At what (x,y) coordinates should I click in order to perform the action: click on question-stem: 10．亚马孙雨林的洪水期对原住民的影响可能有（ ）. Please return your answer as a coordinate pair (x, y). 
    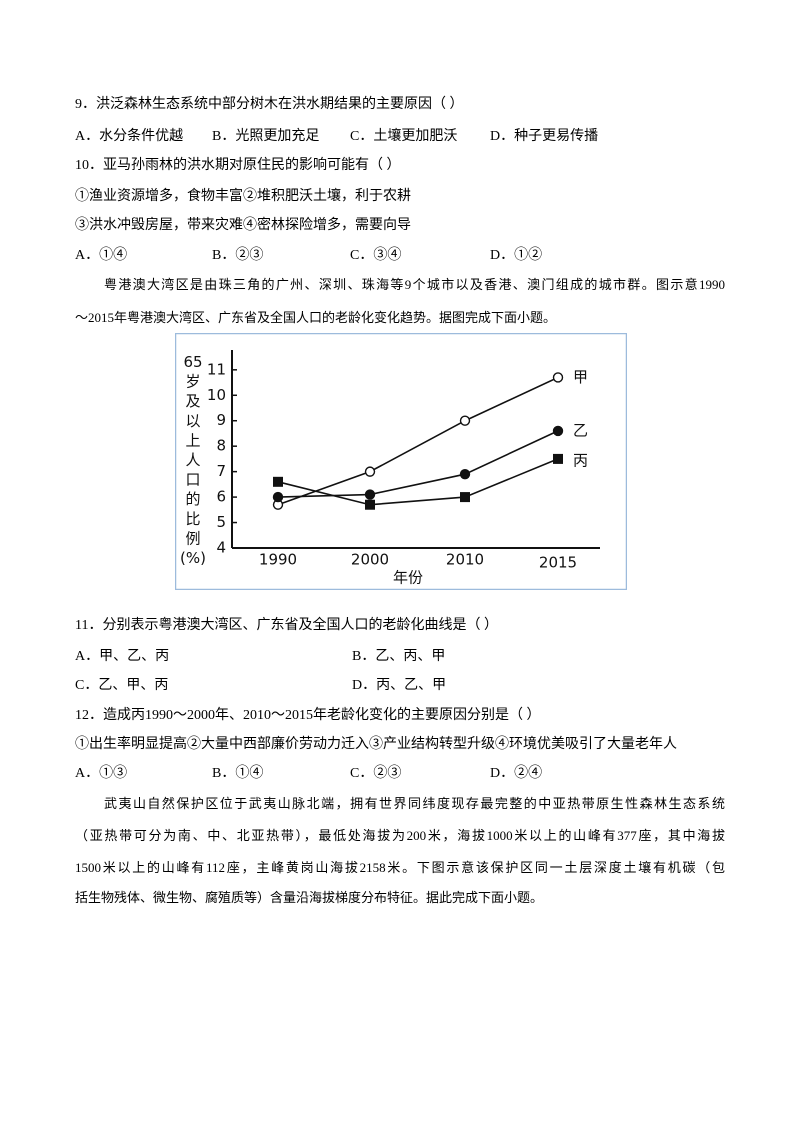
    Looking at the image, I should click on (238, 165).